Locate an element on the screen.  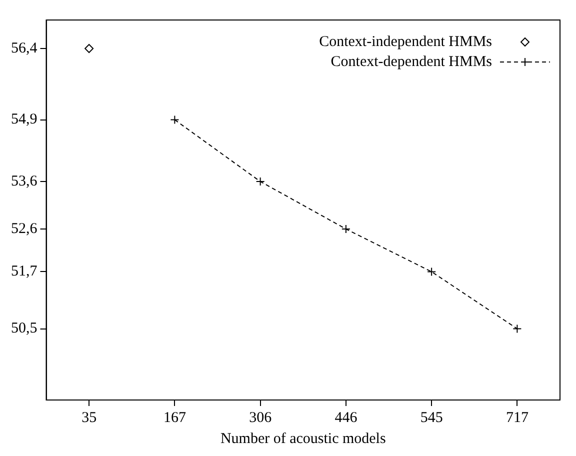
x-tick-label: 35 is located at coordinates (89, 418).